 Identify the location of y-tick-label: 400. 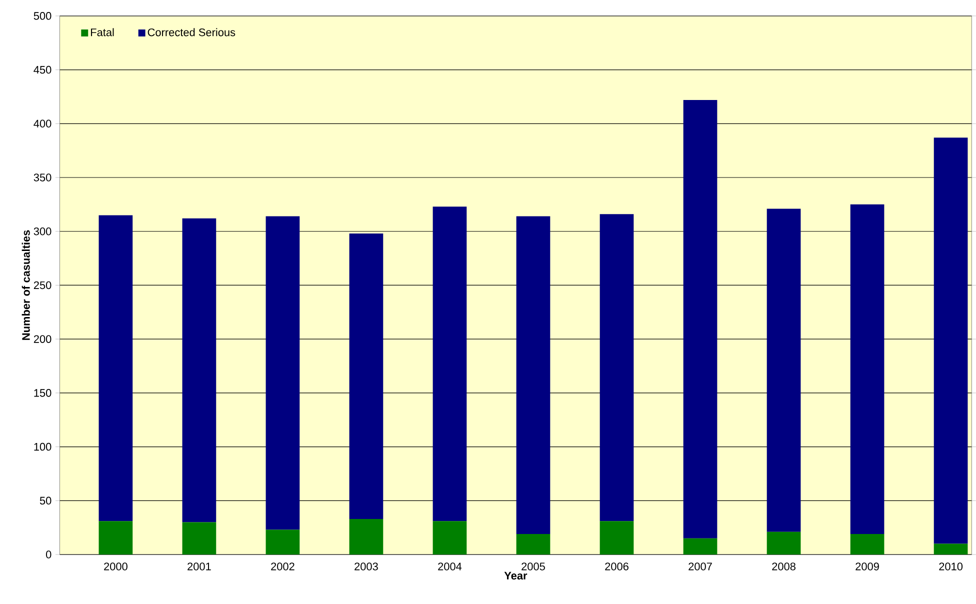
(43, 124).